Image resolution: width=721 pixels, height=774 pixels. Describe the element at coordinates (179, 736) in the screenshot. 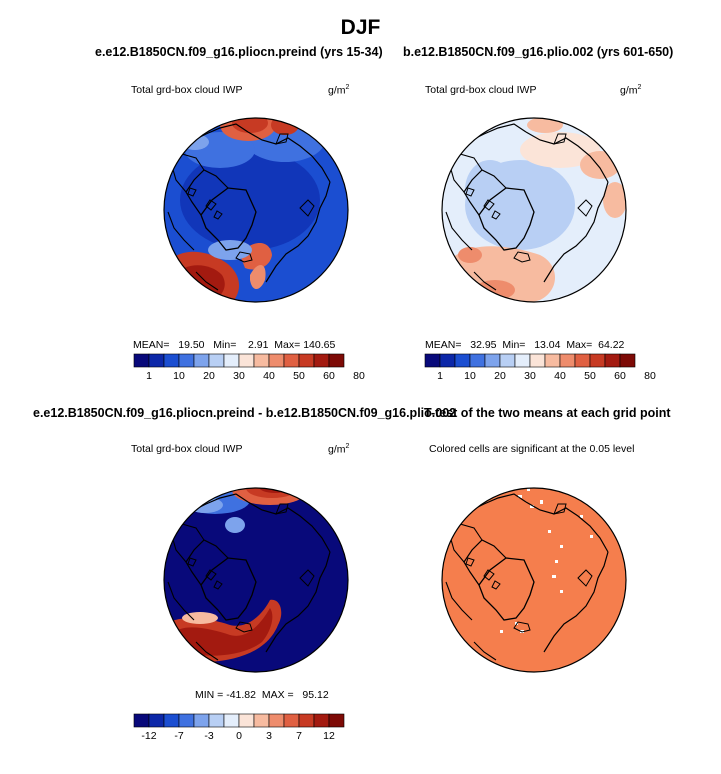

I see `colorbar-tick-label: -7` at that location.